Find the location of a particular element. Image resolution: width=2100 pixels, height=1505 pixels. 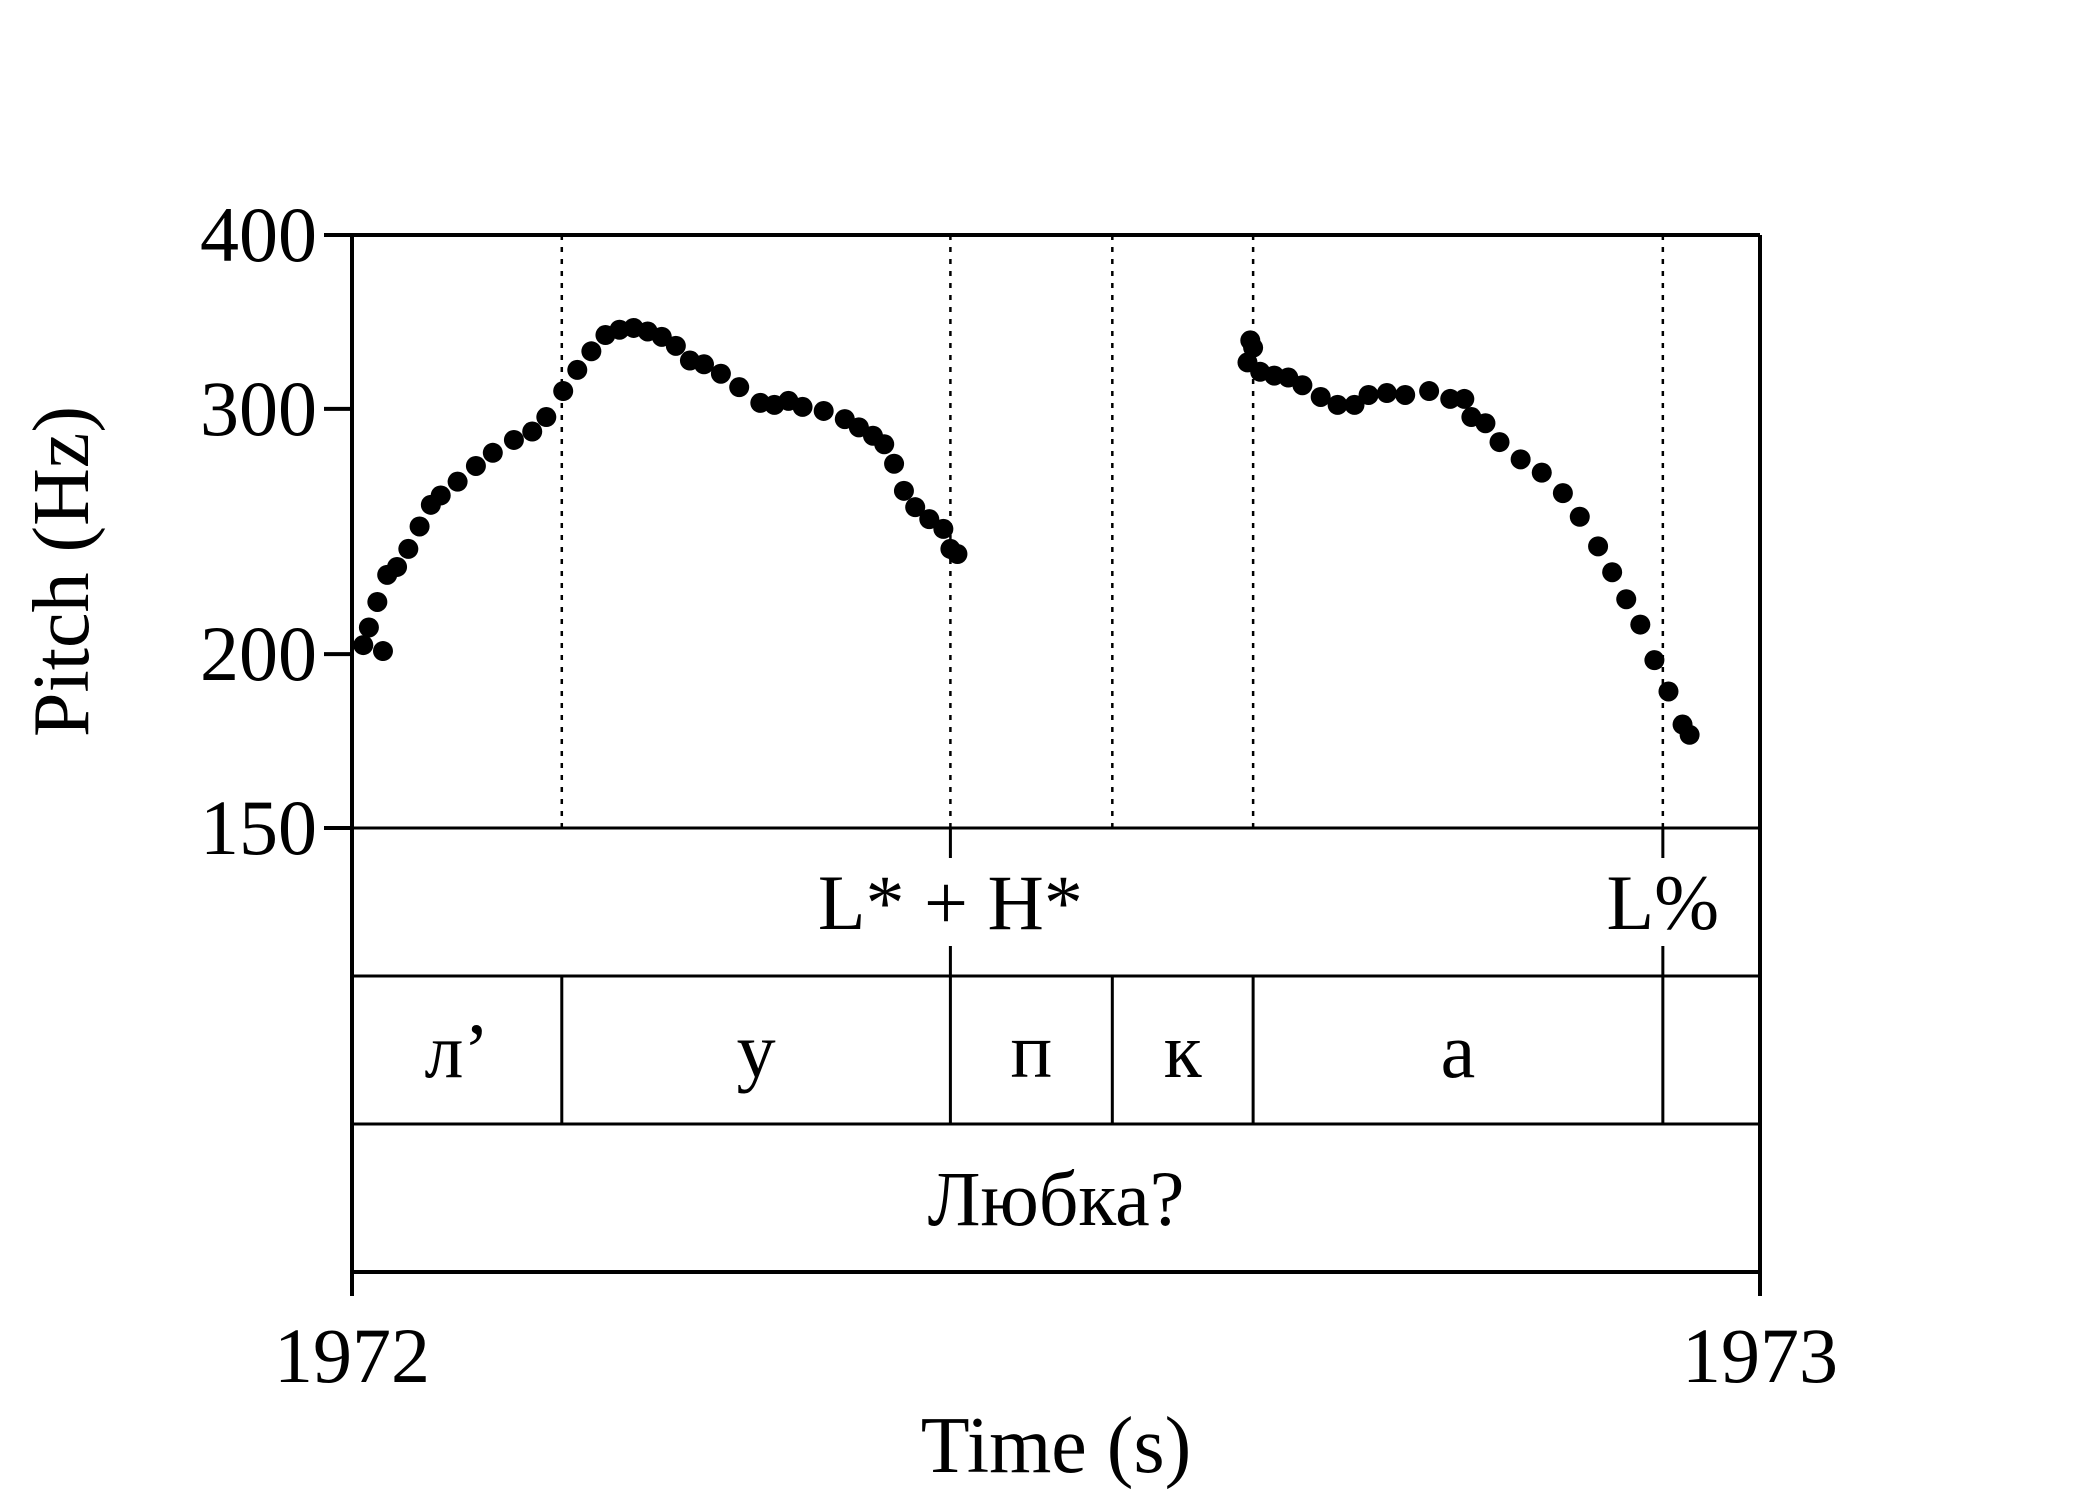

x-tick-label: 1972 is located at coordinates (352, 1355).